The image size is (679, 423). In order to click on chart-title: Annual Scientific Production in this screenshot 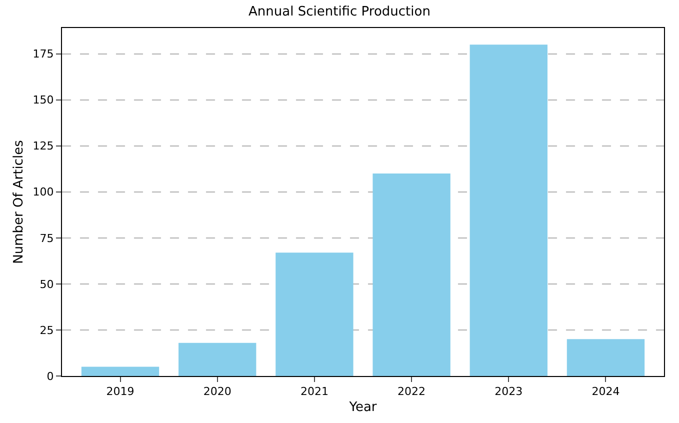, I will do `click(339, 12)`.